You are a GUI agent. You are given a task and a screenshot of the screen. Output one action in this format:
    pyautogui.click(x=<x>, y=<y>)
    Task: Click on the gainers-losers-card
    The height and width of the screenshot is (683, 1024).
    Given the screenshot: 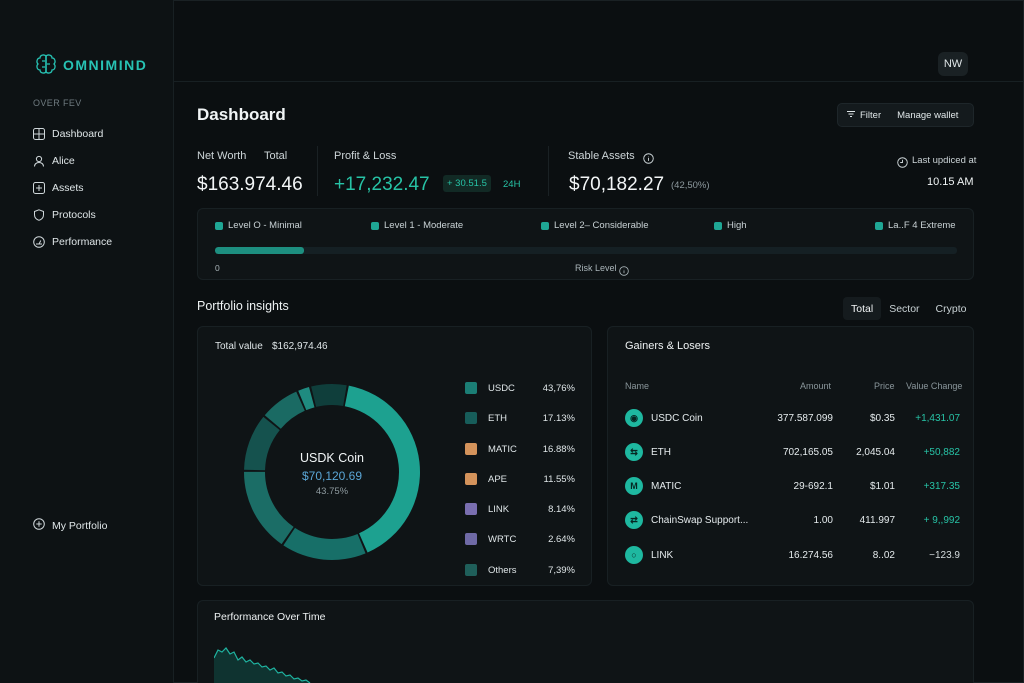 What is the action you would take?
    pyautogui.click(x=790, y=456)
    